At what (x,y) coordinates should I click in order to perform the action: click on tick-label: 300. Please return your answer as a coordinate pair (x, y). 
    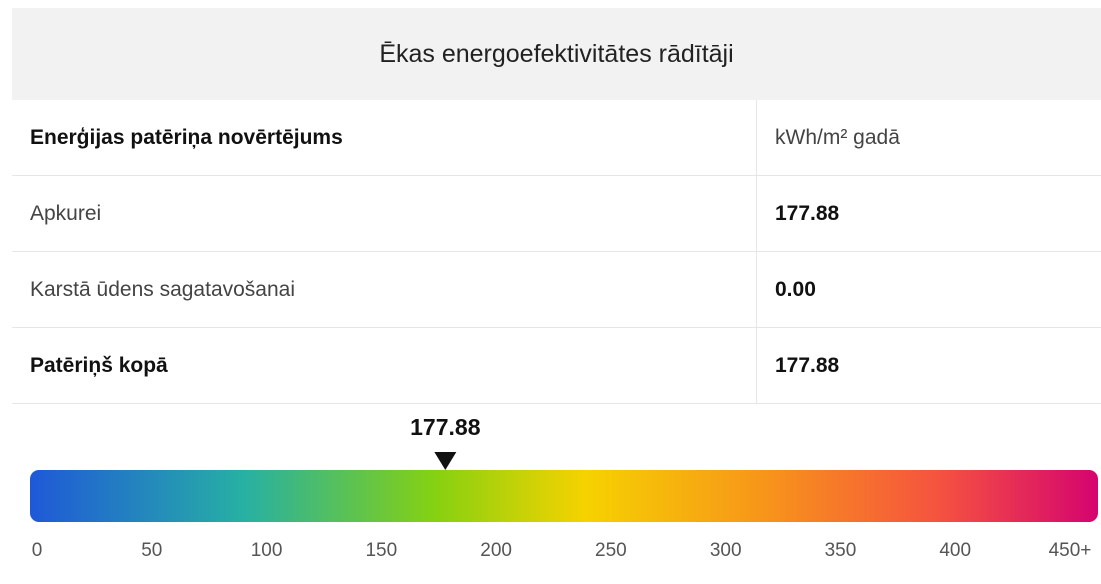
    Looking at the image, I should click on (726, 550).